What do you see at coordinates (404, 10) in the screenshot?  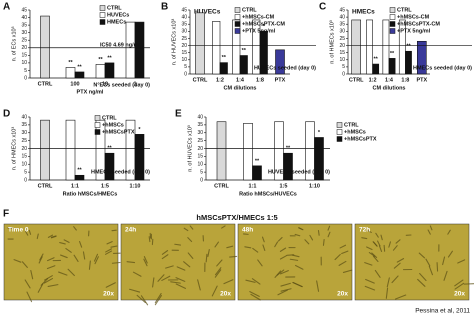 I see `legend-label: CTRL` at bounding box center [404, 10].